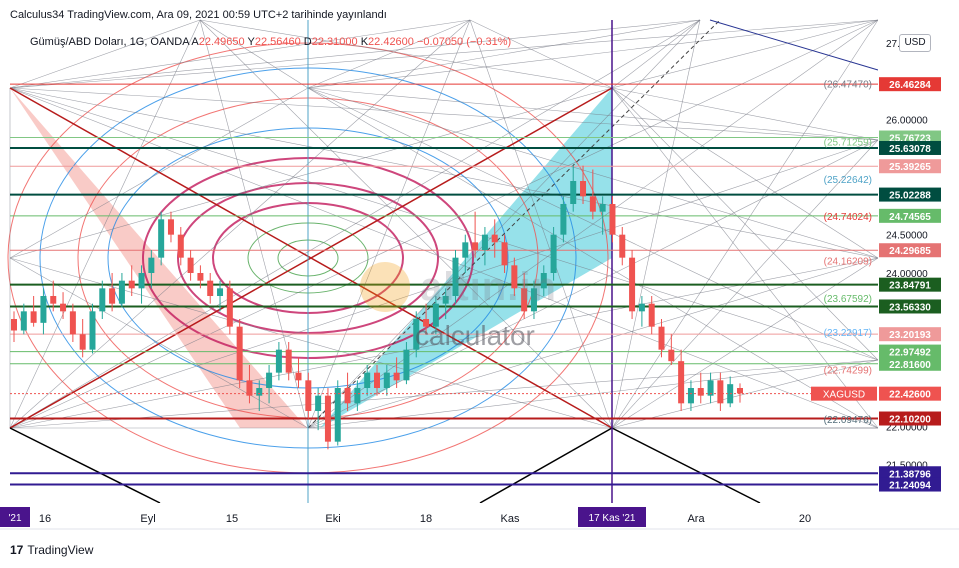  What do you see at coordinates (51, 550) in the screenshot?
I see `tradingview-footer: 17 TradingView` at bounding box center [51, 550].